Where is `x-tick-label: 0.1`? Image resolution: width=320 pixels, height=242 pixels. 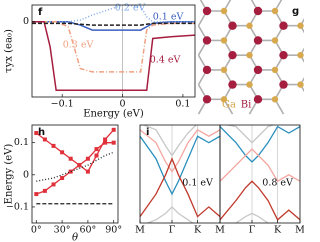
x-tick-label: 0.1 is located at coordinates (182, 104).